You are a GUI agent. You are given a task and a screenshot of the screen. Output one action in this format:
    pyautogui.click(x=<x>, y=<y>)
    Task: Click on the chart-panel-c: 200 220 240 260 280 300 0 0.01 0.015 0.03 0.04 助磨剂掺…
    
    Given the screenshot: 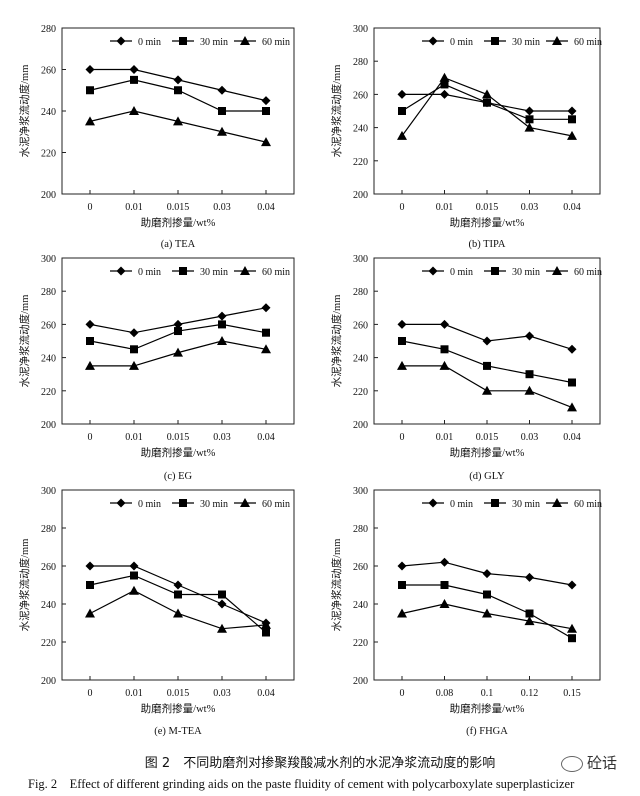 What is the action you would take?
    pyautogui.click(x=156, y=368)
    